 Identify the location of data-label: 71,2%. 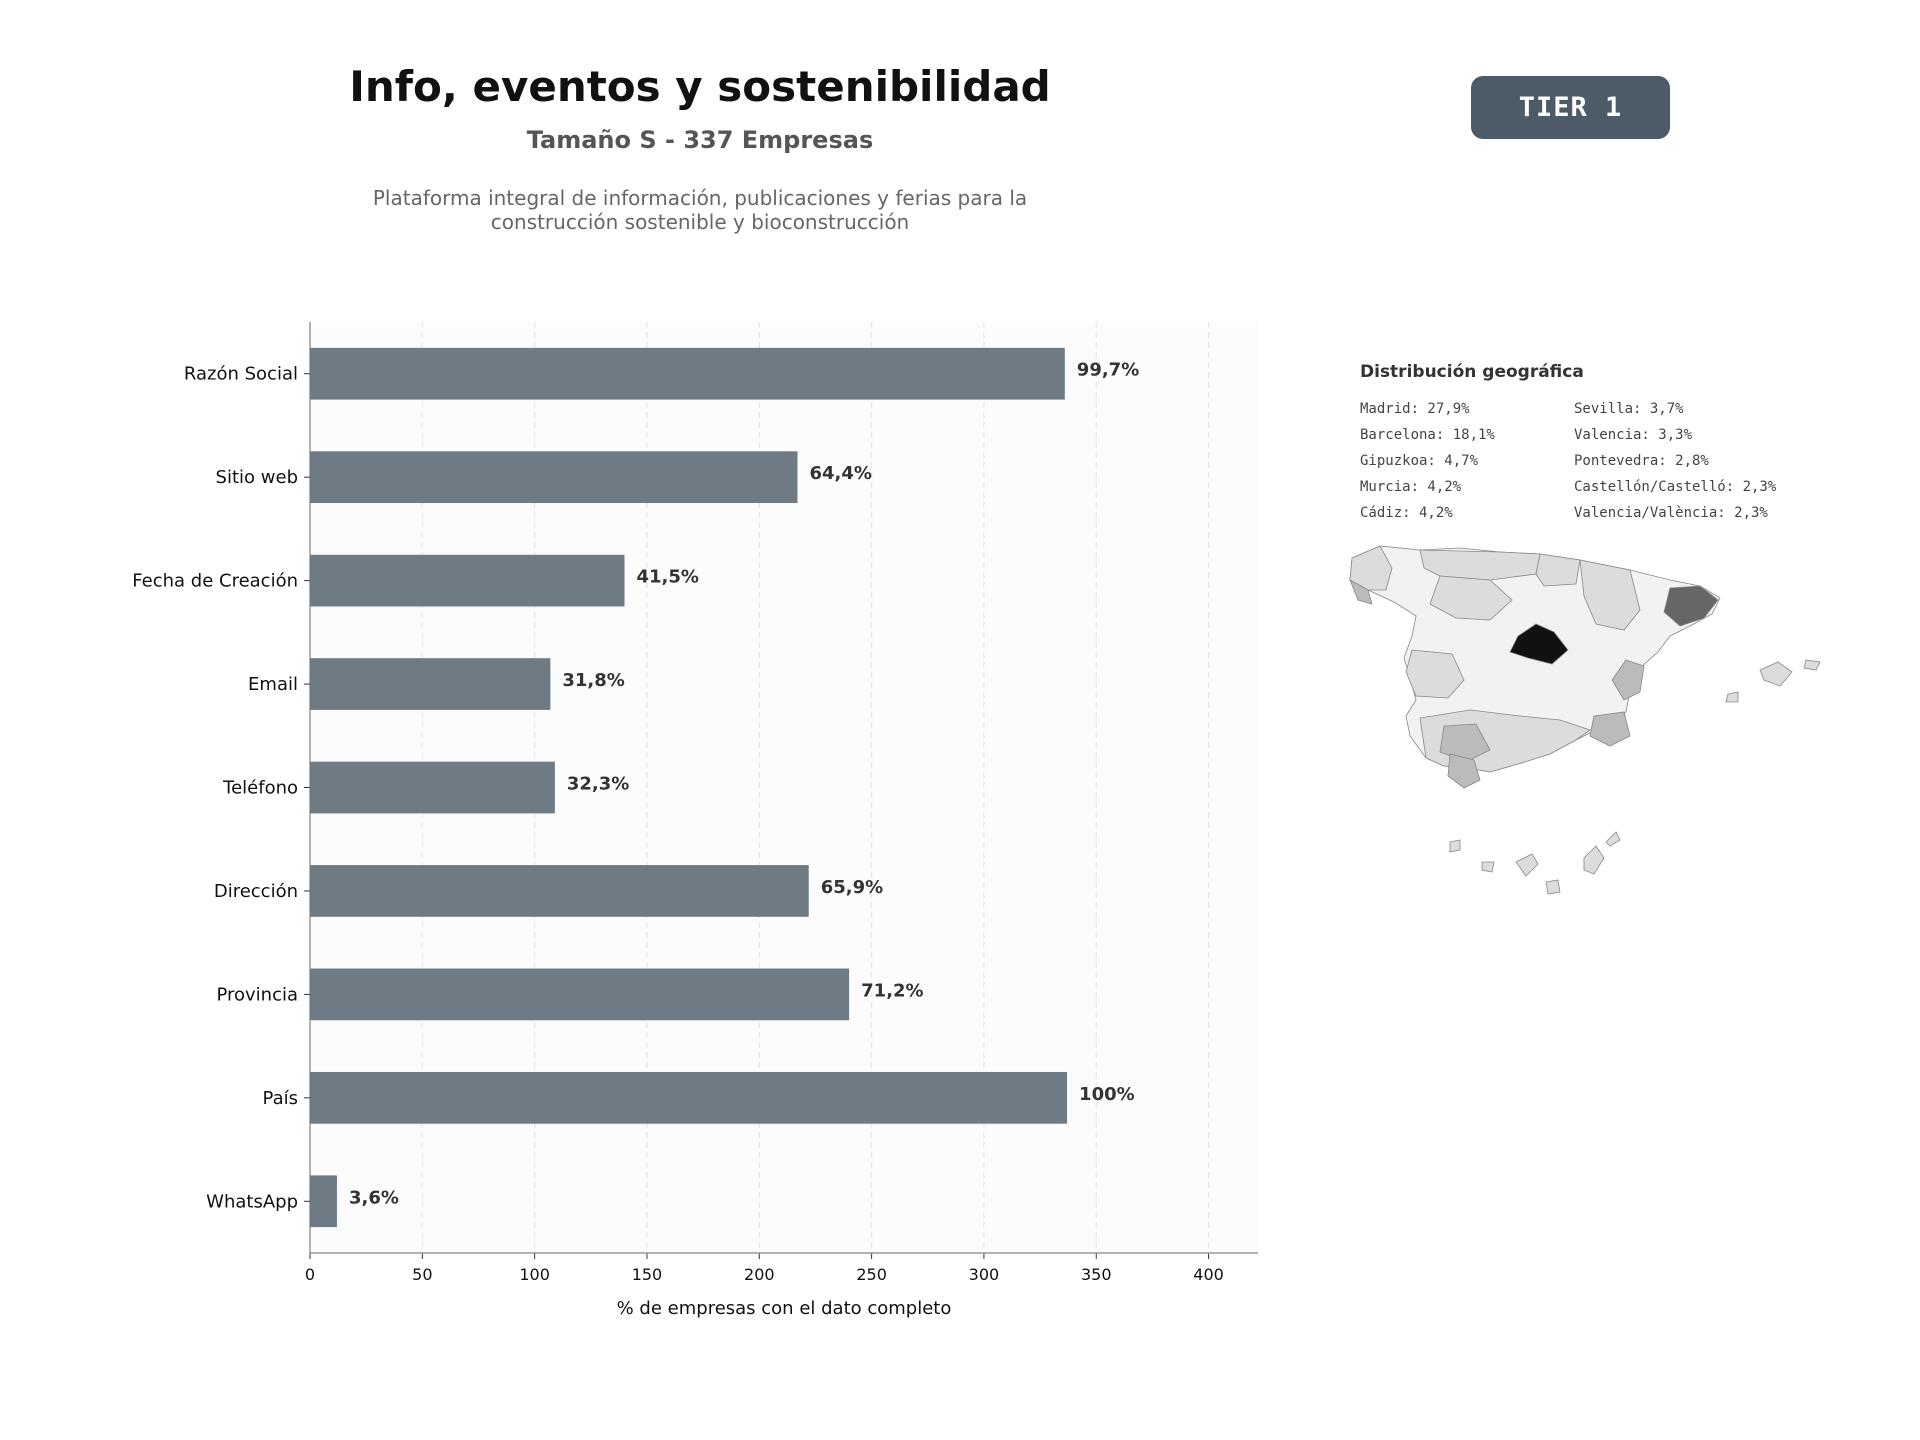
(892, 990).